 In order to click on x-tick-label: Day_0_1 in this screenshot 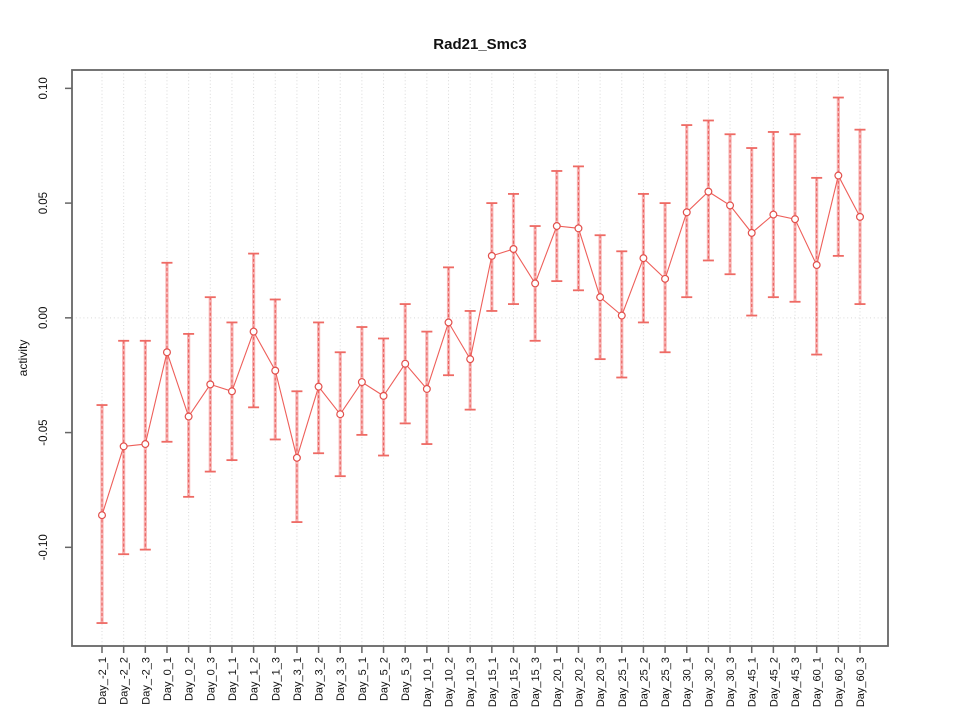, I will do `click(168, 679)`.